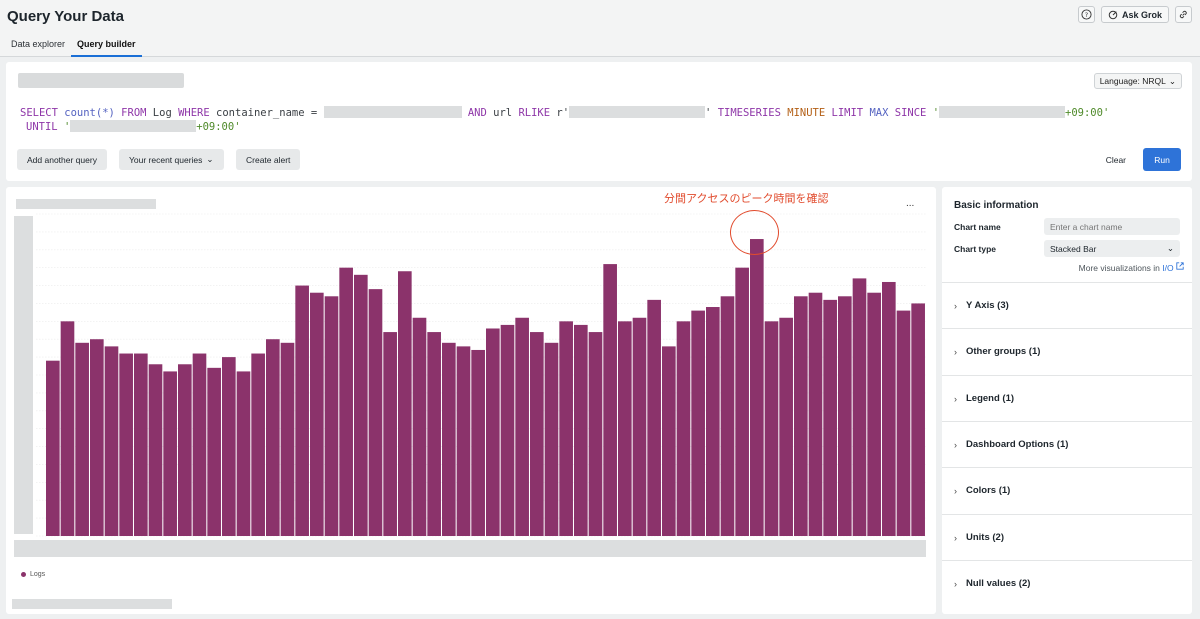 This screenshot has height=619, width=1200. Describe the element at coordinates (1073, 248) in the screenshot. I see `chart-type-value: Stacked Bar` at that location.